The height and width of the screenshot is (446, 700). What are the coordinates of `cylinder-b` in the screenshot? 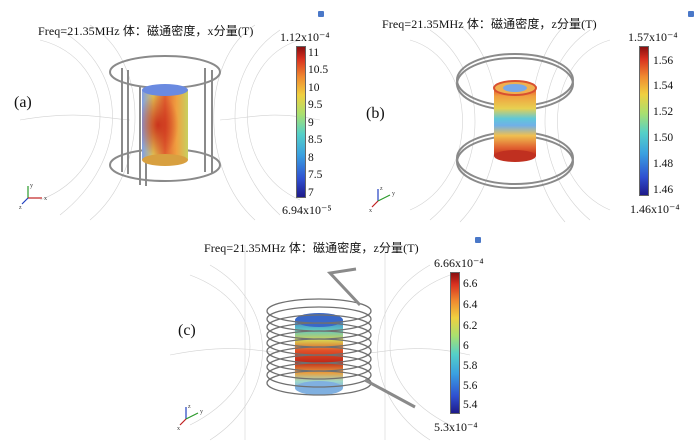 It's located at (515, 121).